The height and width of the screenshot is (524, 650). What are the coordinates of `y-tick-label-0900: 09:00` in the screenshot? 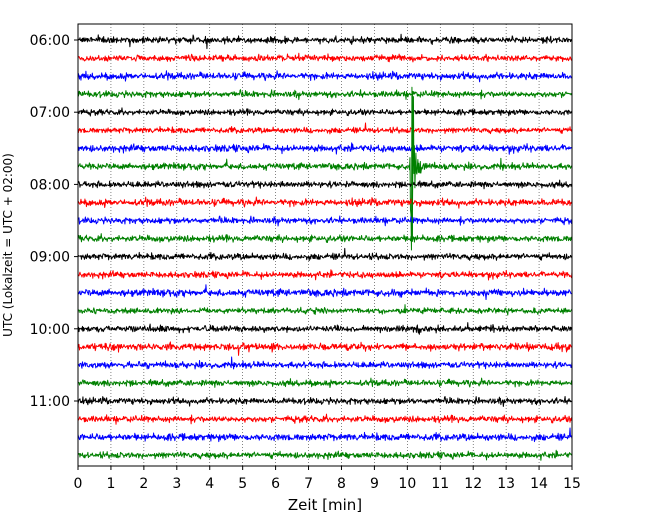 It's located at (50, 258).